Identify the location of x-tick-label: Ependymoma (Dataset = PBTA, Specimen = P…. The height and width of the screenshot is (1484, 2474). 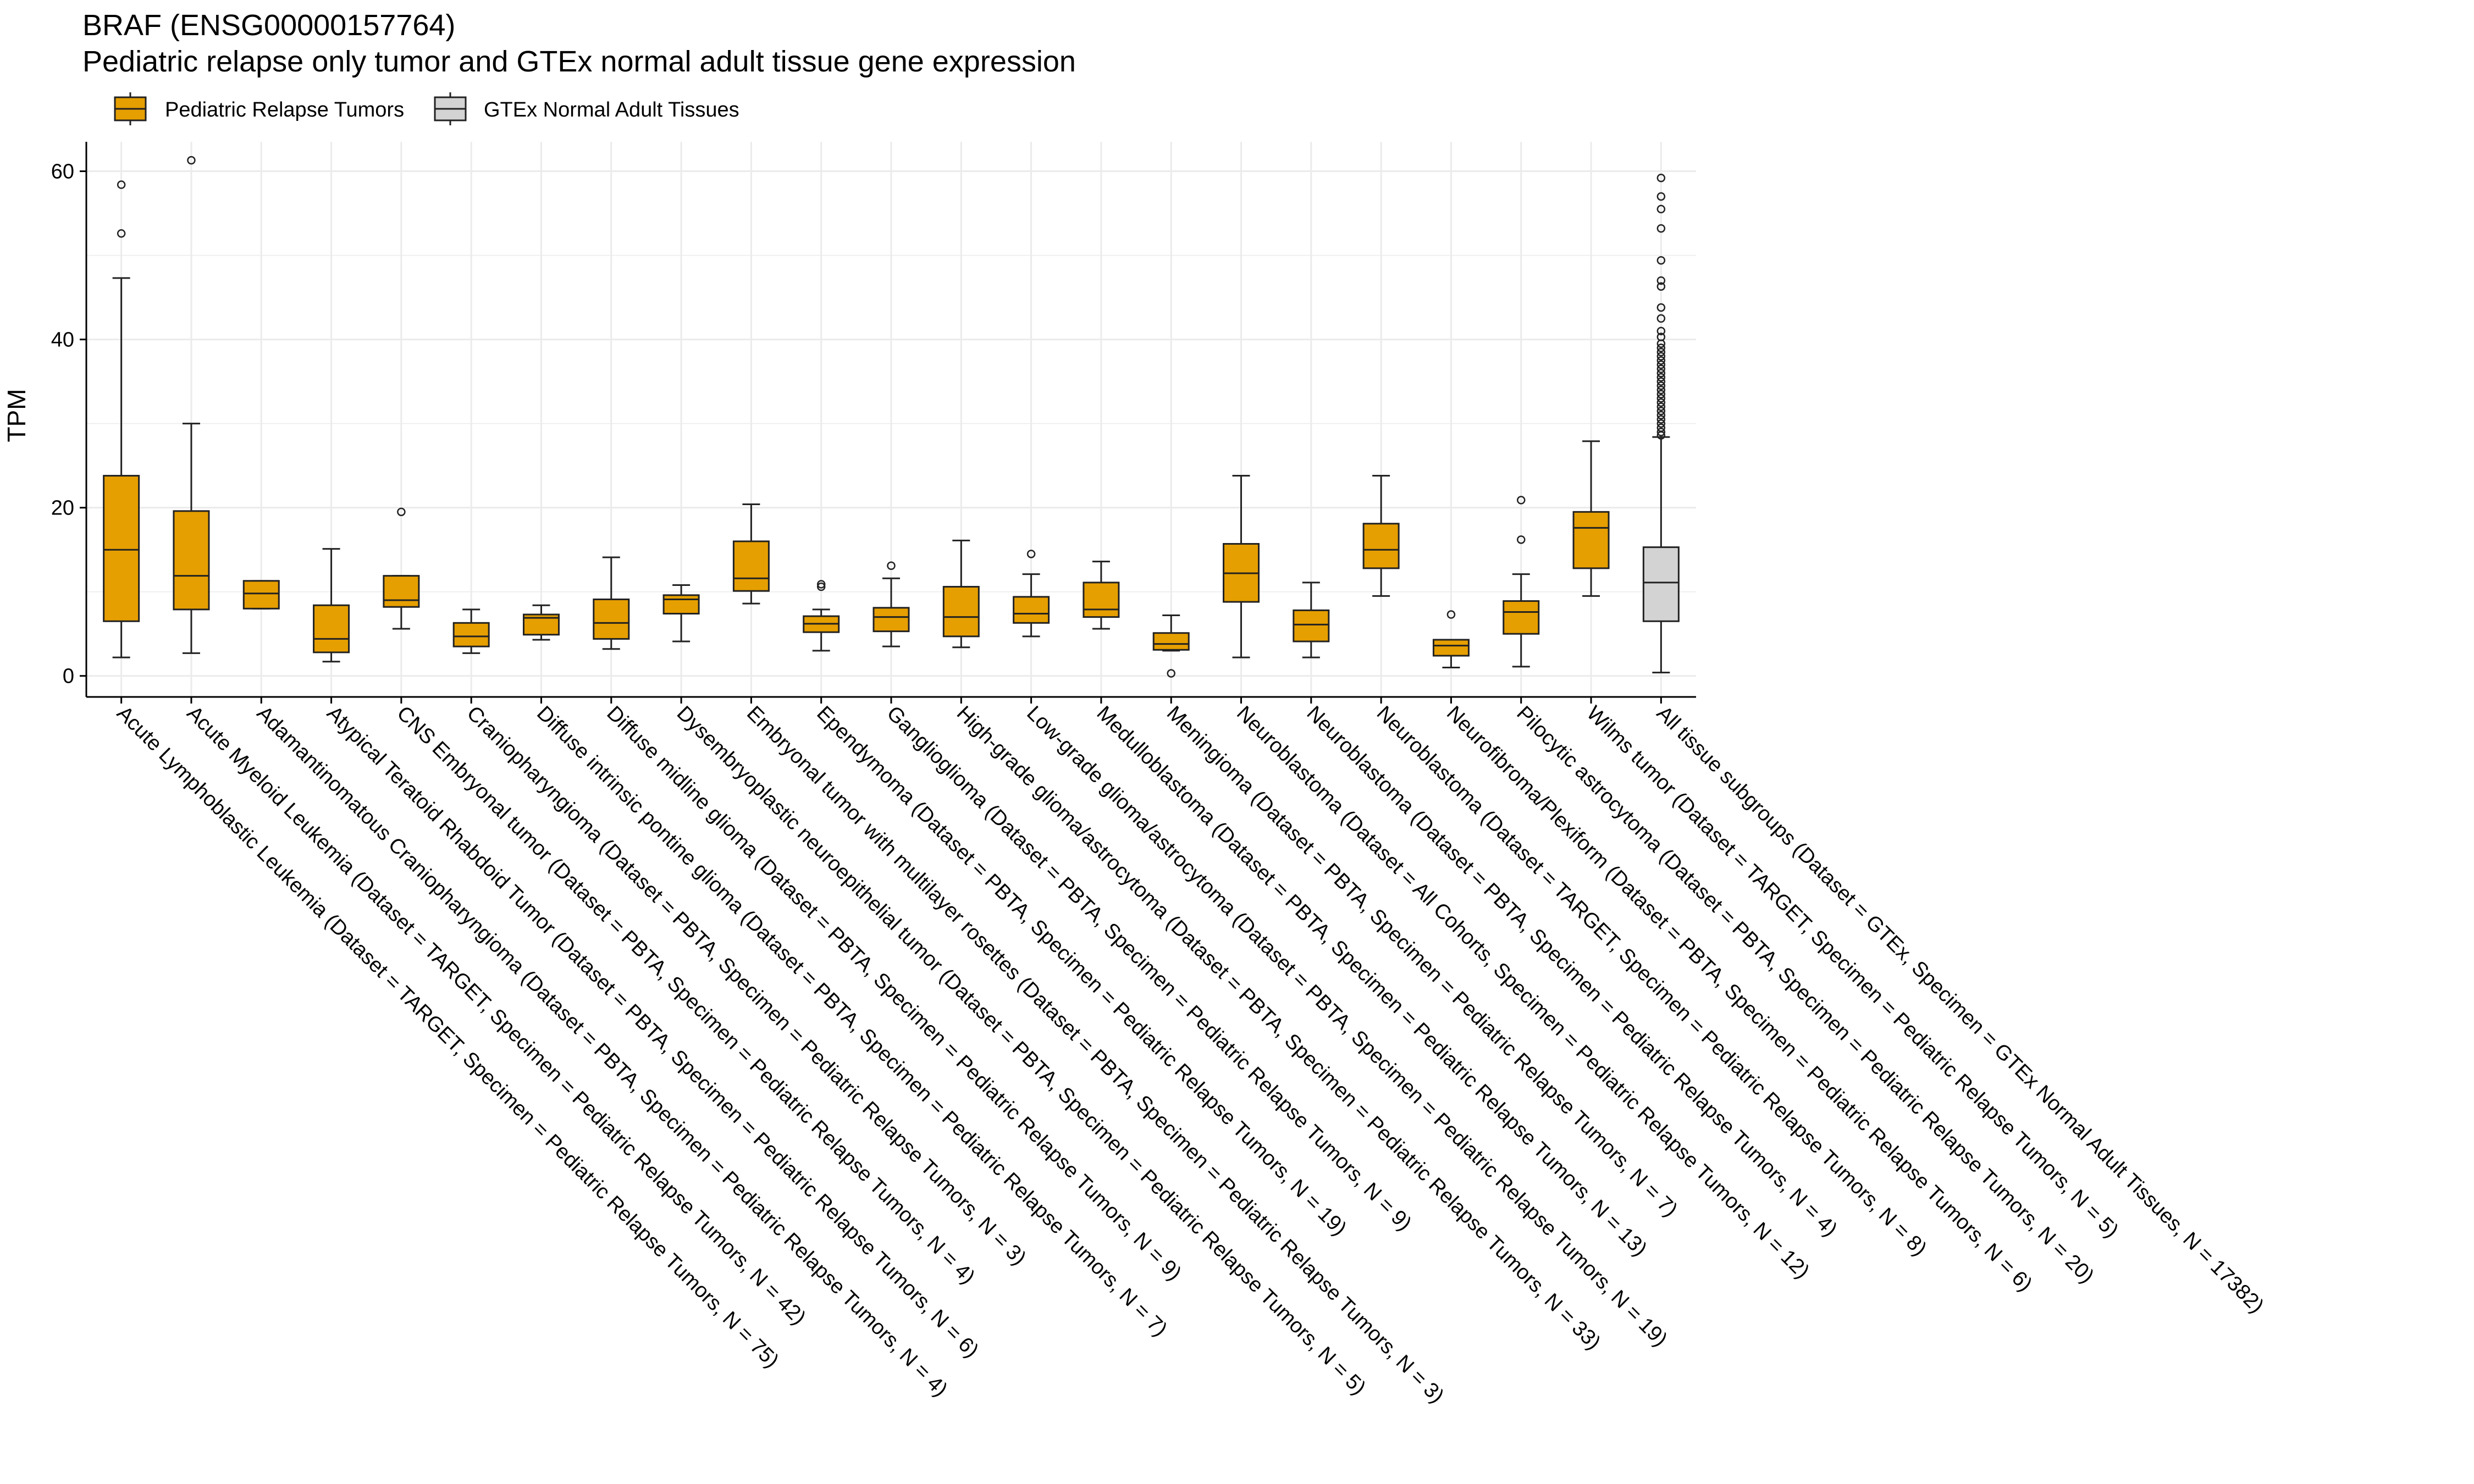
(1081, 971).